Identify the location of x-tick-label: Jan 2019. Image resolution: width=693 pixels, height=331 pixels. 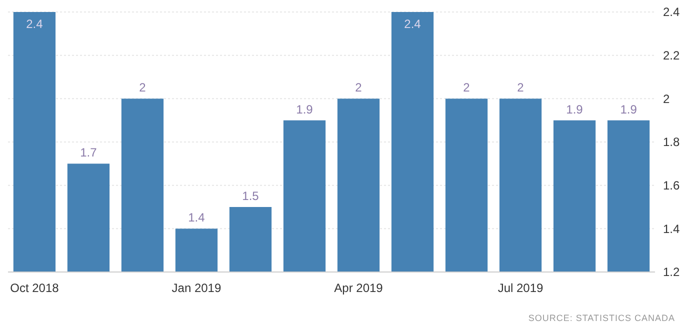
(197, 288).